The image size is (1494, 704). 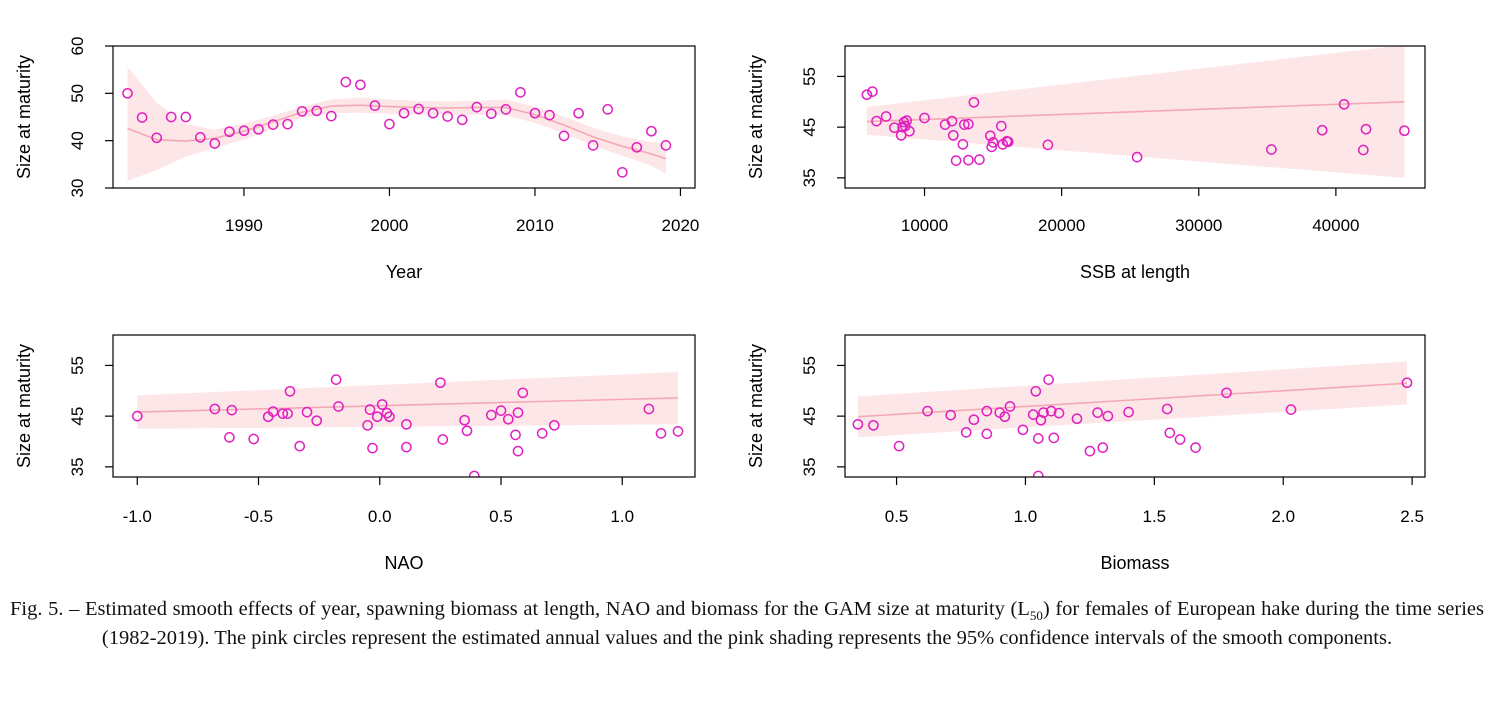 What do you see at coordinates (1134, 563) in the screenshot?
I see `x-axis-title: Biomass` at bounding box center [1134, 563].